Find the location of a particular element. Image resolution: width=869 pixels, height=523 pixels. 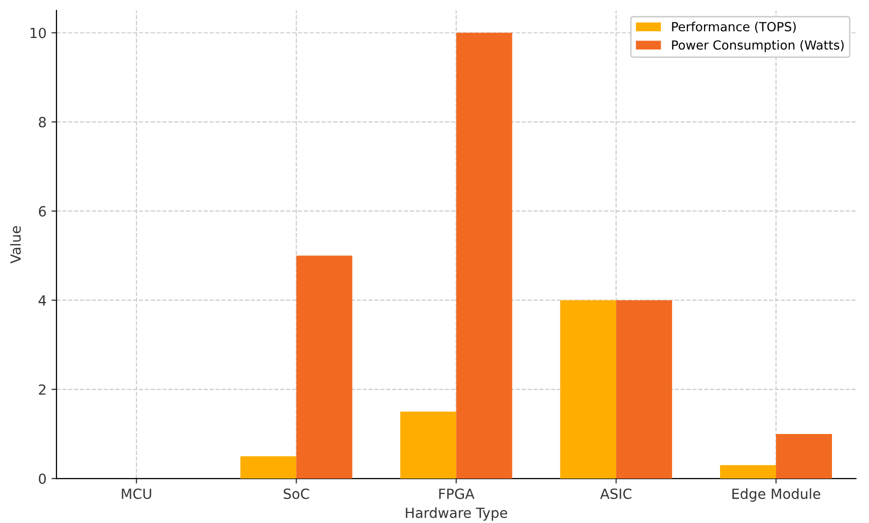

y-tick-label: 0 is located at coordinates (42, 479).